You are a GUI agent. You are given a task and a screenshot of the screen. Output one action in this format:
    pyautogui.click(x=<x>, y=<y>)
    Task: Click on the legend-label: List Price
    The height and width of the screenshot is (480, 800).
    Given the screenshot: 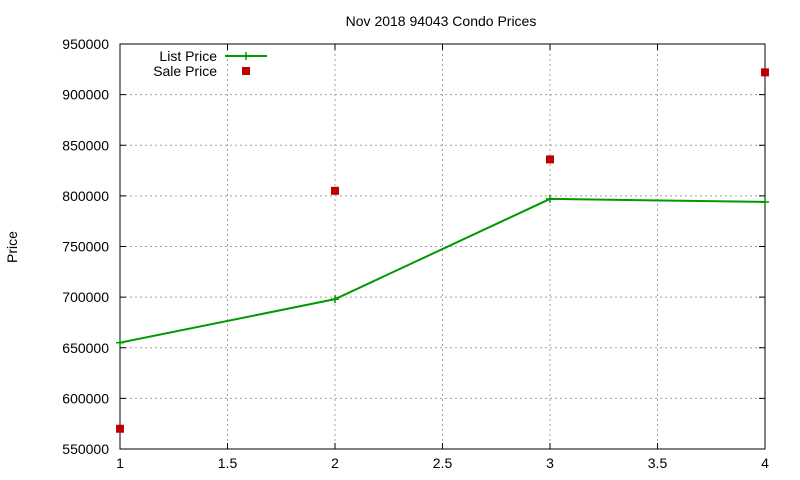 What is the action you would take?
    pyautogui.click(x=188, y=56)
    